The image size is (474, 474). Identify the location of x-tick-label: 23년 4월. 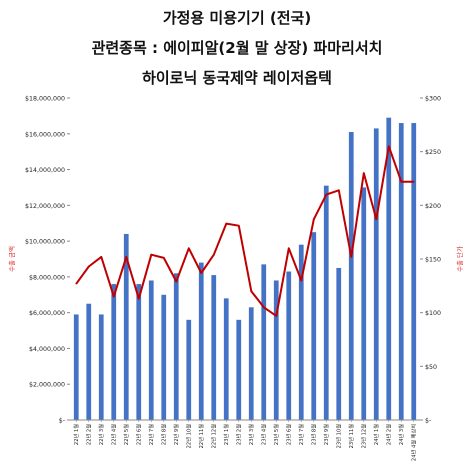
(264, 434).